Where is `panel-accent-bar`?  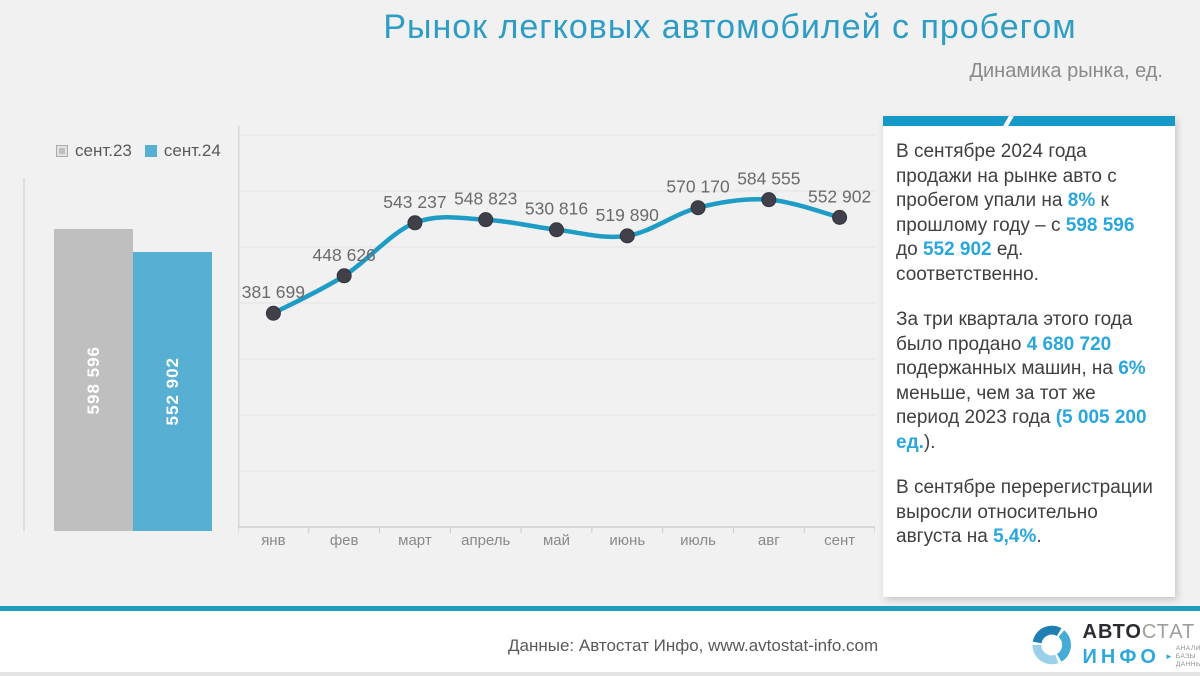
panel-accent-bar is located at coordinates (1029, 121).